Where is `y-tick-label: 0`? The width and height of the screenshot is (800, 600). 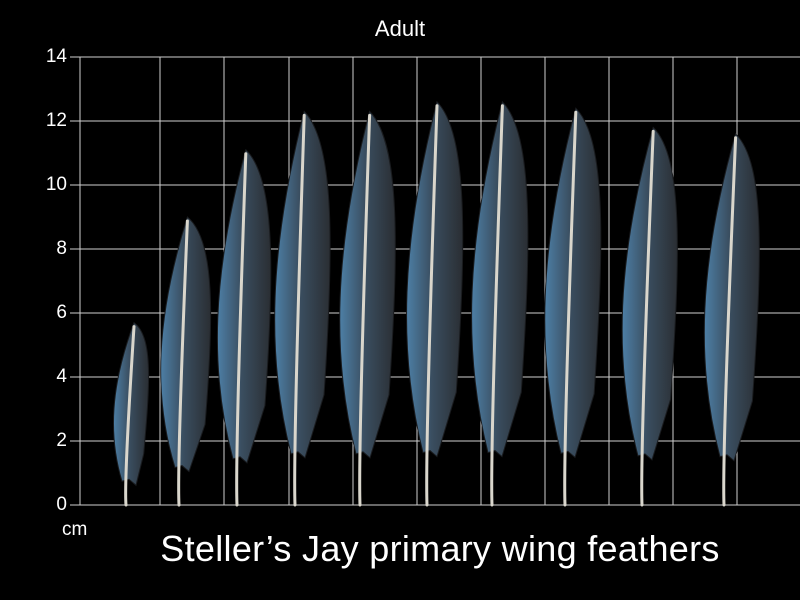
y-tick-label: 0 is located at coordinates (61, 504).